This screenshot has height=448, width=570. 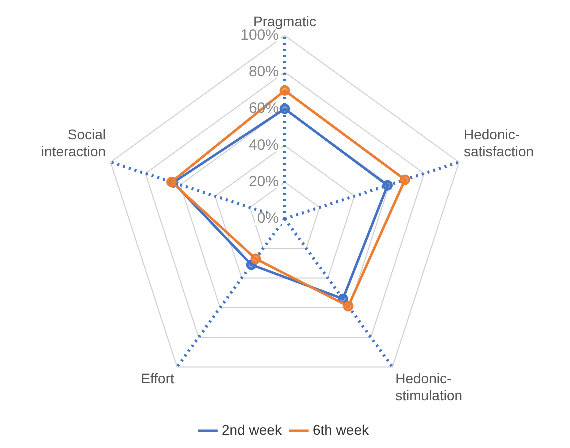 I want to click on y-tick-label: 80%, so click(x=263, y=72).